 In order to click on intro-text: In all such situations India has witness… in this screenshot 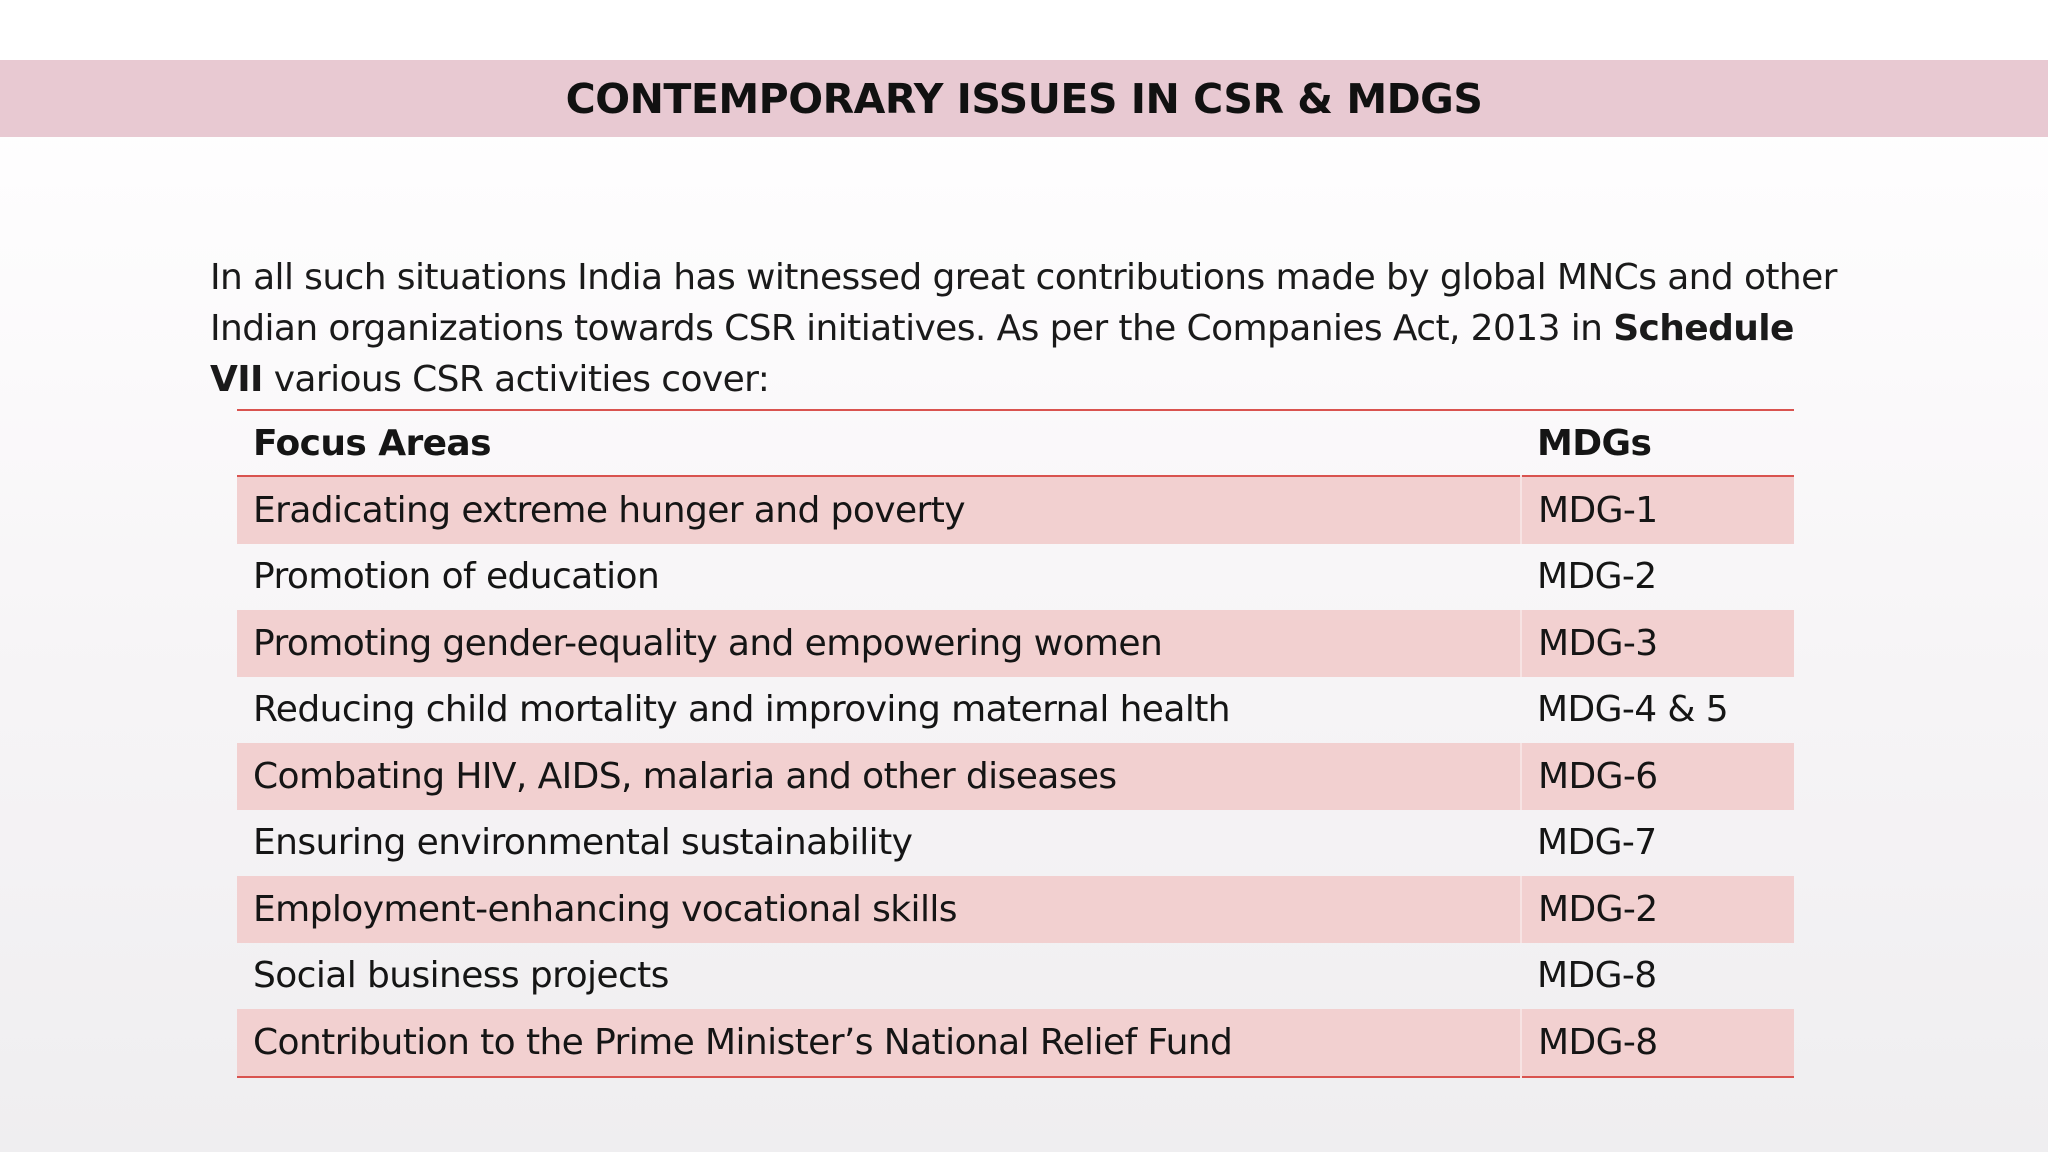, I will do `click(1023, 303)`.